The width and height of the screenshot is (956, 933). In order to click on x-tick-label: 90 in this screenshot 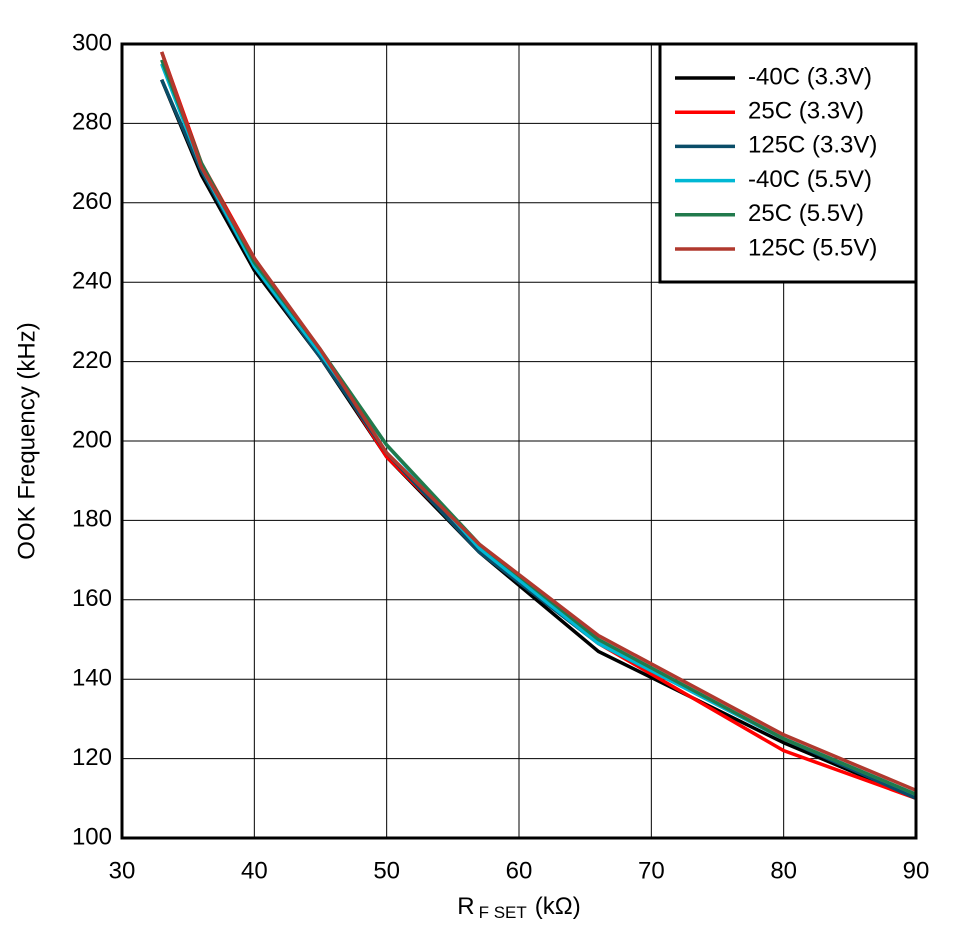, I will do `click(916, 870)`.